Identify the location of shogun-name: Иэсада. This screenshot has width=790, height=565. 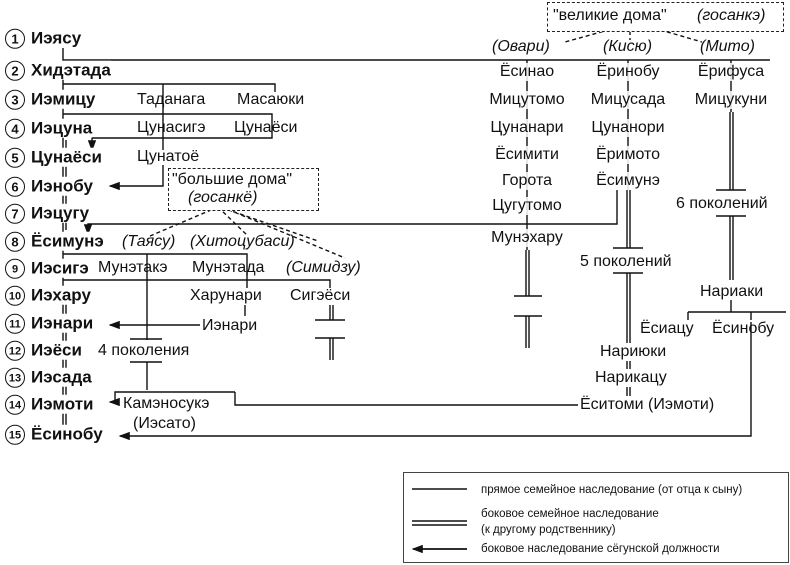
(61, 377).